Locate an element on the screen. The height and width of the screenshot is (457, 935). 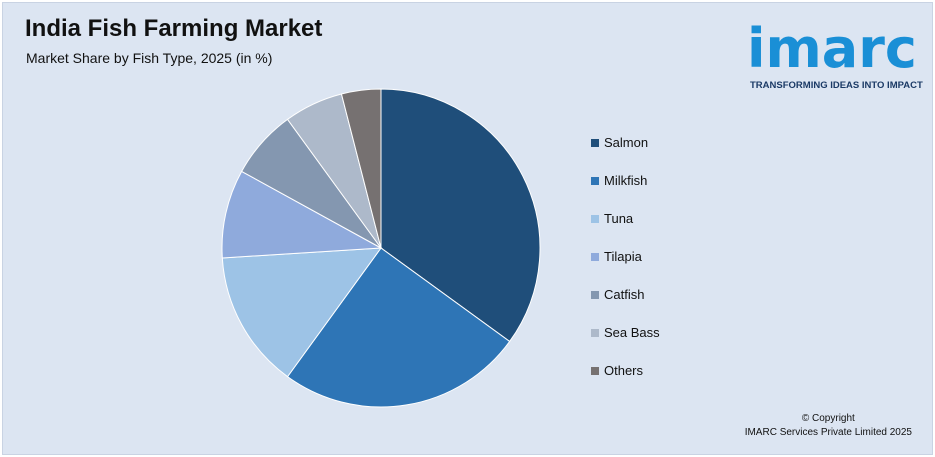
legend-label: Milkfish is located at coordinates (626, 180).